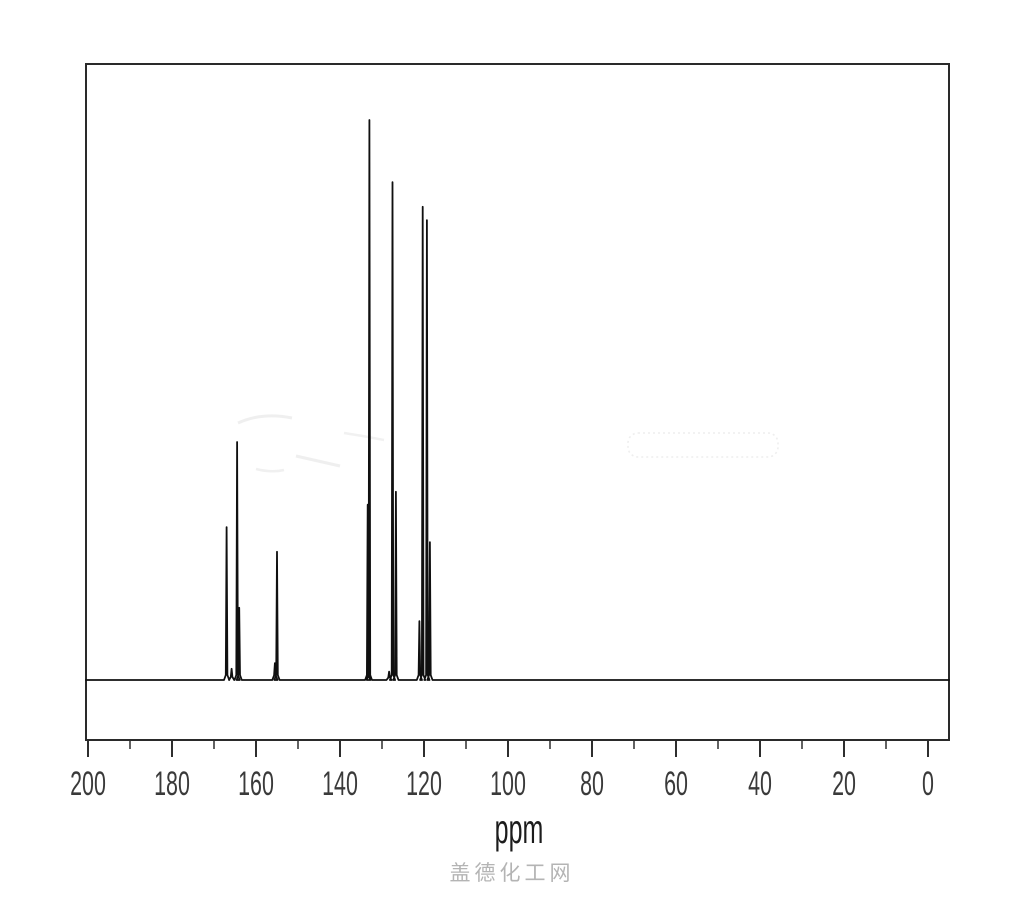  Describe the element at coordinates (172, 784) in the screenshot. I see `x-tick-label: 180` at that location.